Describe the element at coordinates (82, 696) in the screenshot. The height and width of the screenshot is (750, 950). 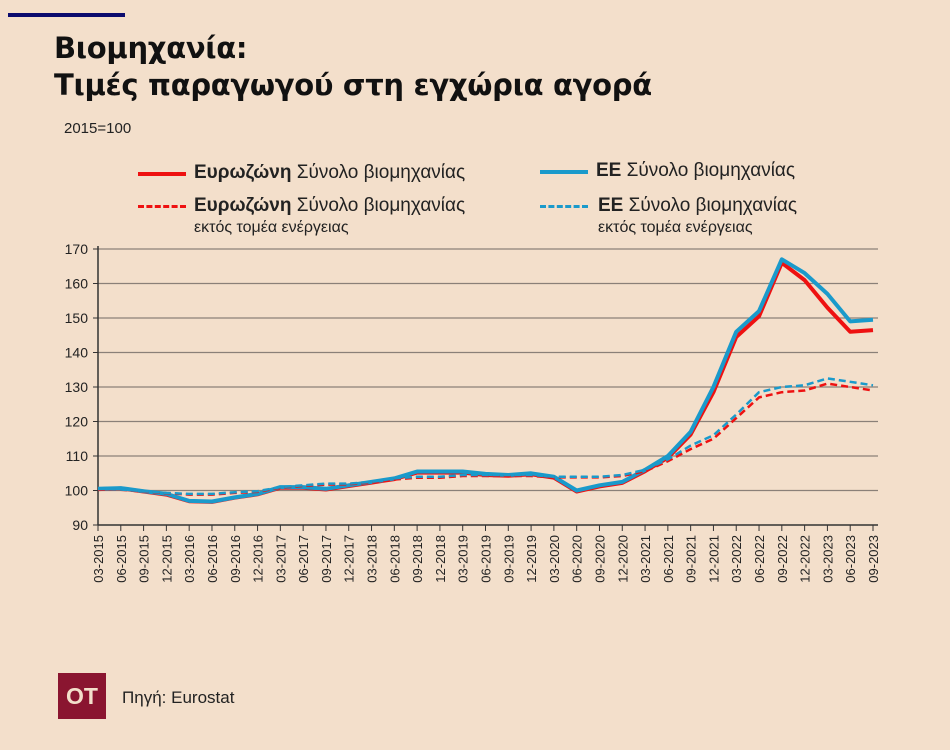
I see `ot-logo: OT` at that location.